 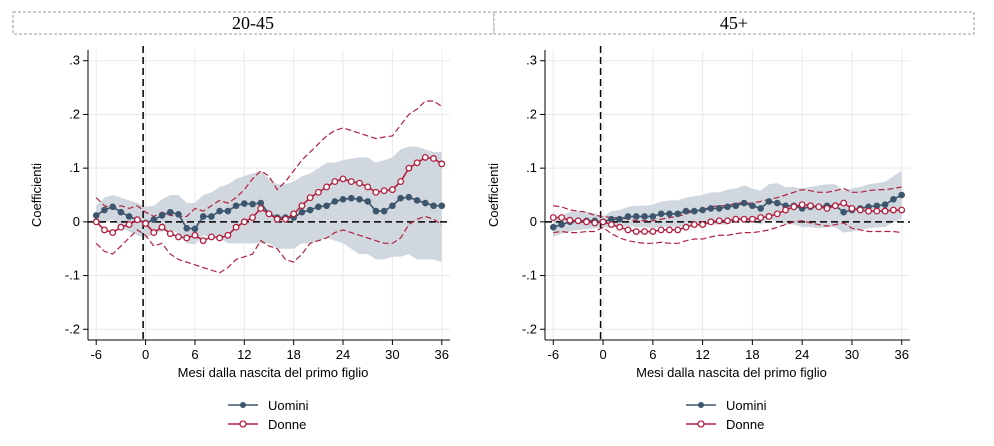 What do you see at coordinates (76, 221) in the screenshot?
I see `y-tick-label: 0` at bounding box center [76, 221].